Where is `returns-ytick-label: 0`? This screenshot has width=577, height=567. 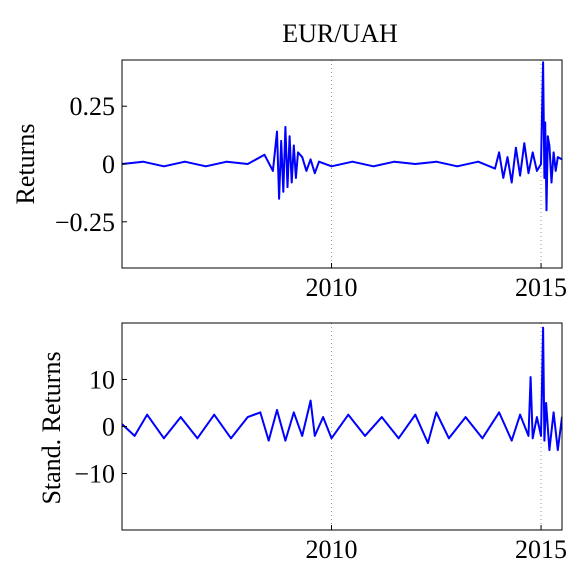
returns-ytick-label: 0 is located at coordinates (108, 164).